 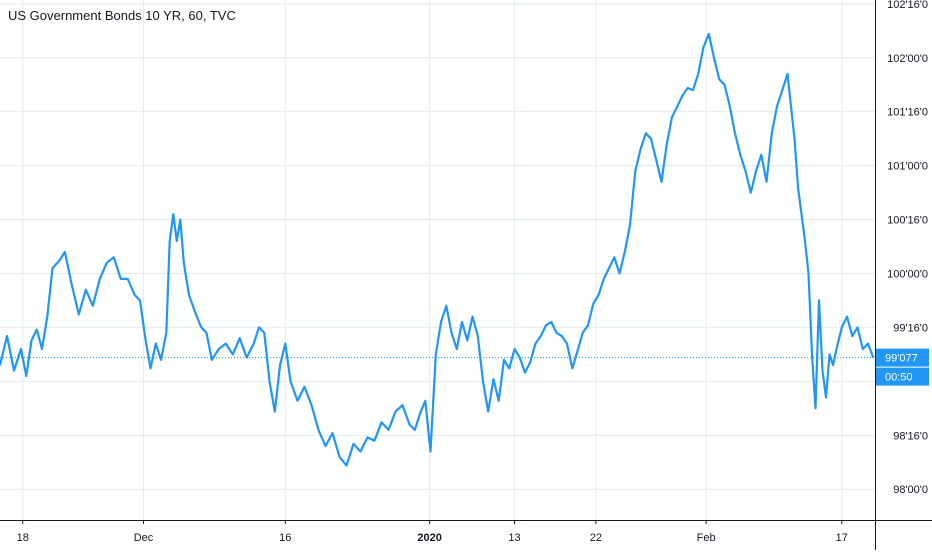 I want to click on x-tick-label: Dec, so click(x=144, y=538).